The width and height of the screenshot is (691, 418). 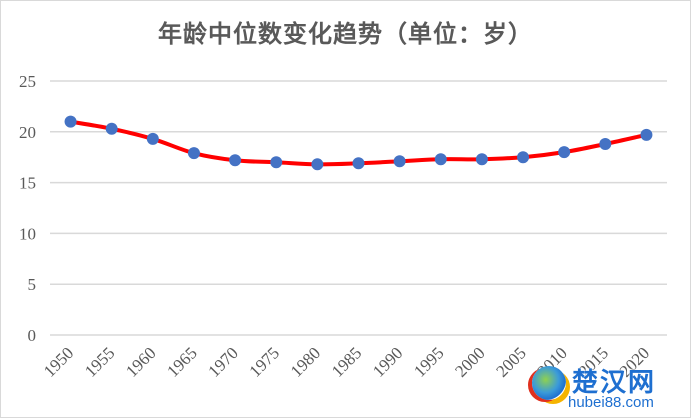 What do you see at coordinates (428, 361) in the screenshot?
I see `x-tick-label: 1995` at bounding box center [428, 361].